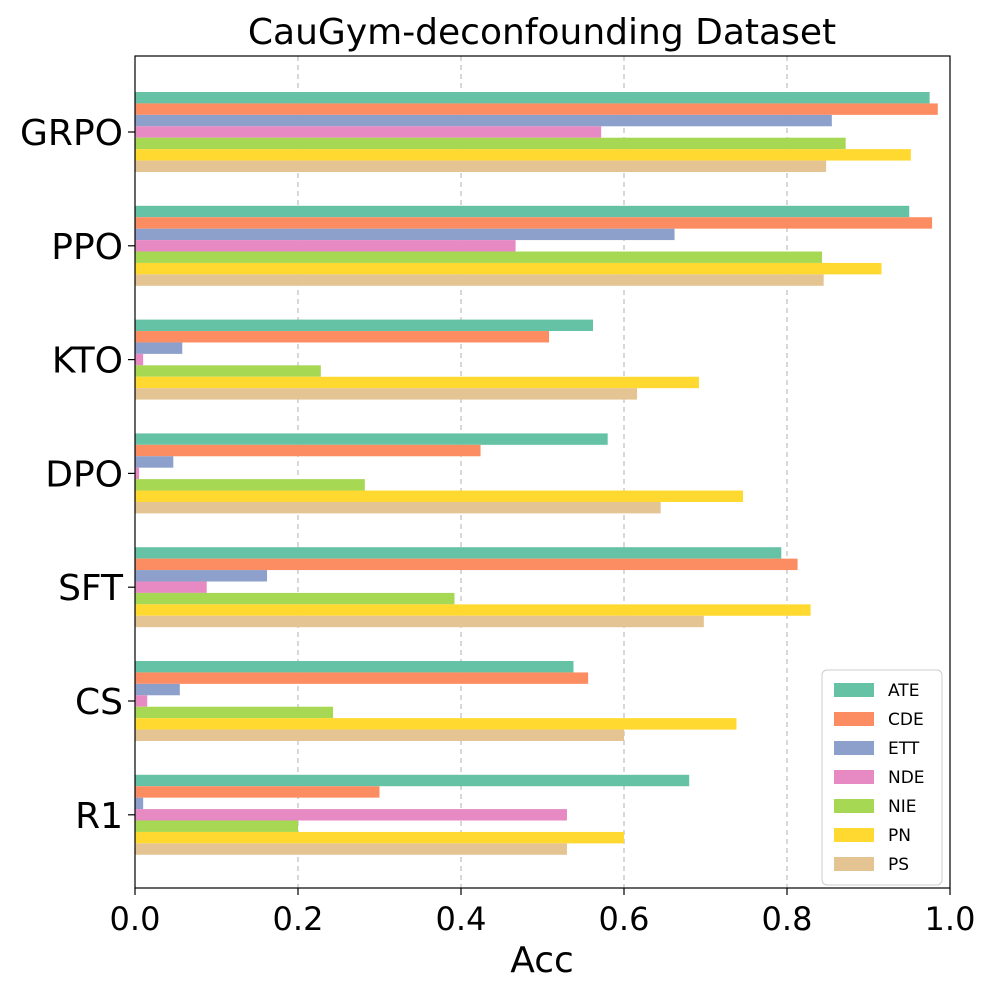 This screenshot has width=996, height=996. Describe the element at coordinates (479, 257) in the screenshot. I see `bar-ppo-nie` at that location.